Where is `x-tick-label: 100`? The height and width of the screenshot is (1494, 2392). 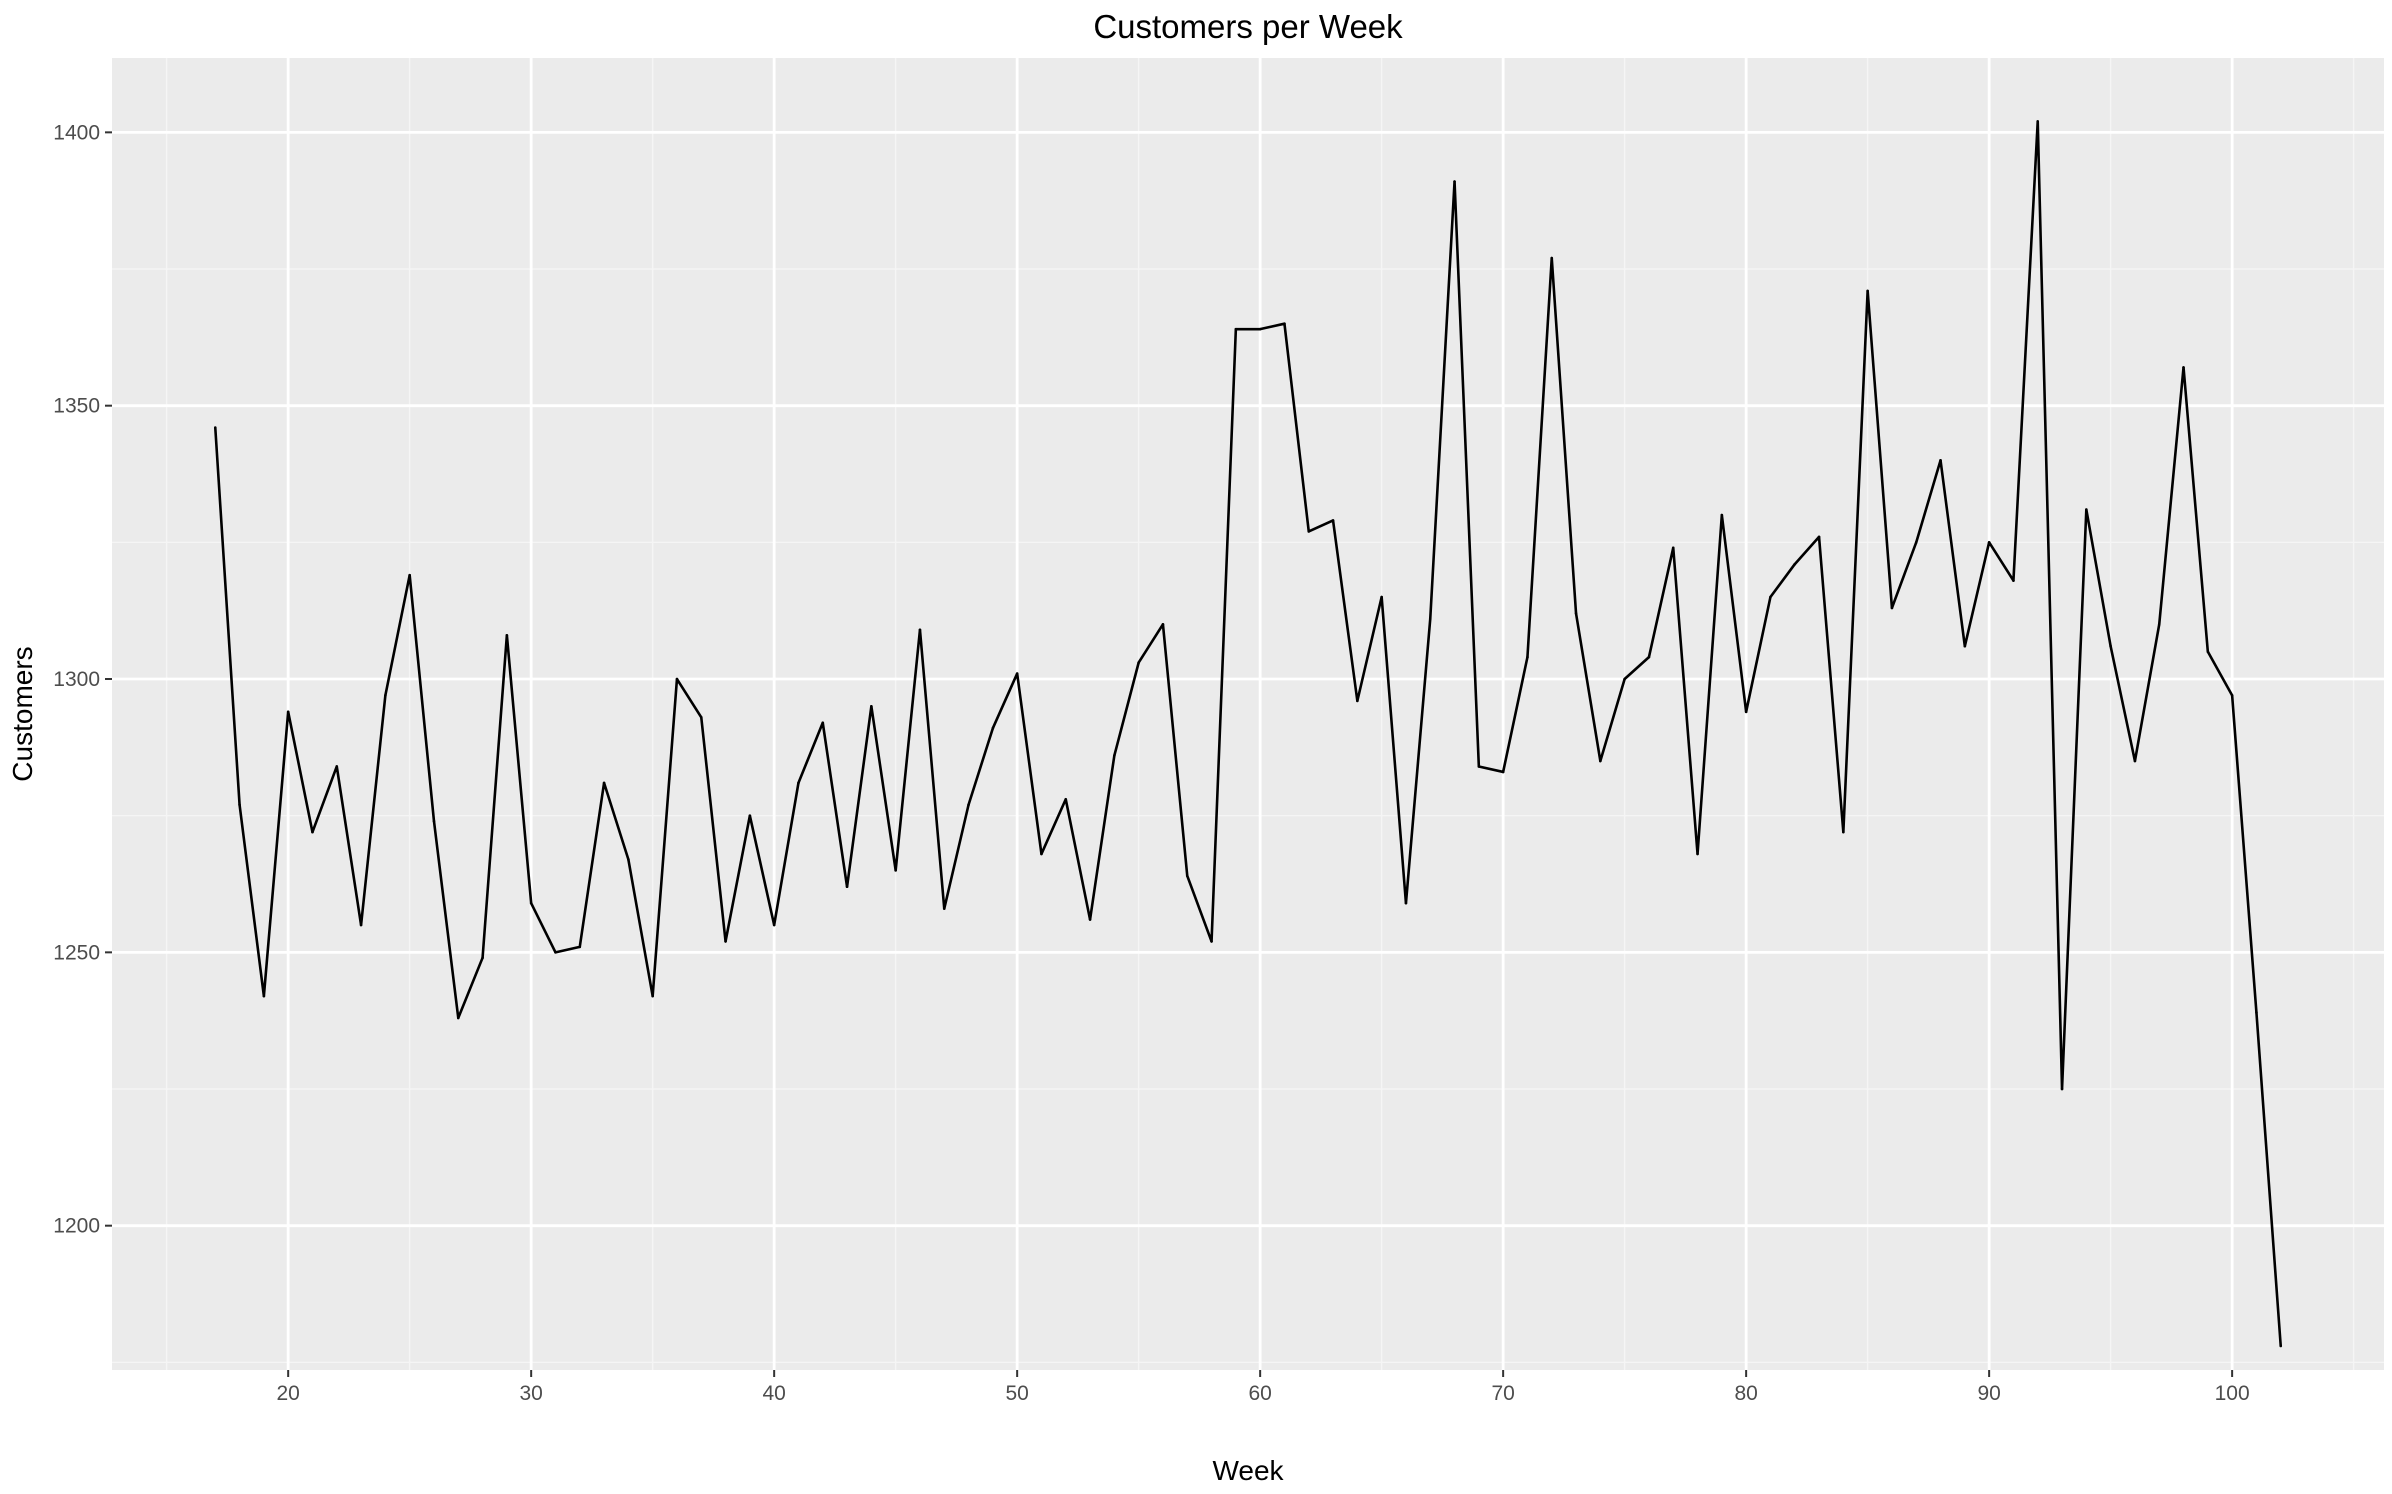 x-tick-label: 100 is located at coordinates (2232, 1393).